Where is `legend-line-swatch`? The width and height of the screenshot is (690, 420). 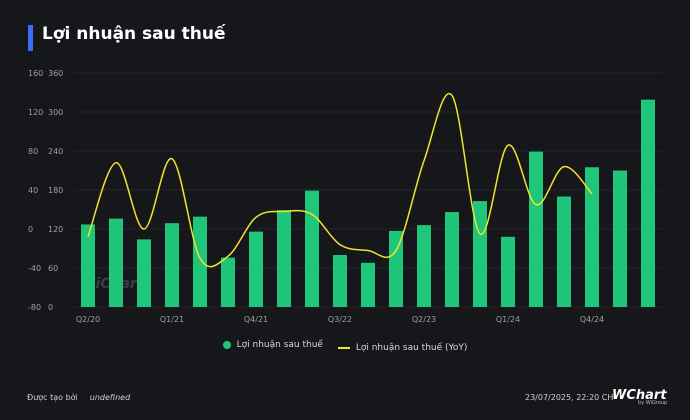
legend-line-swatch is located at coordinates (343, 348).